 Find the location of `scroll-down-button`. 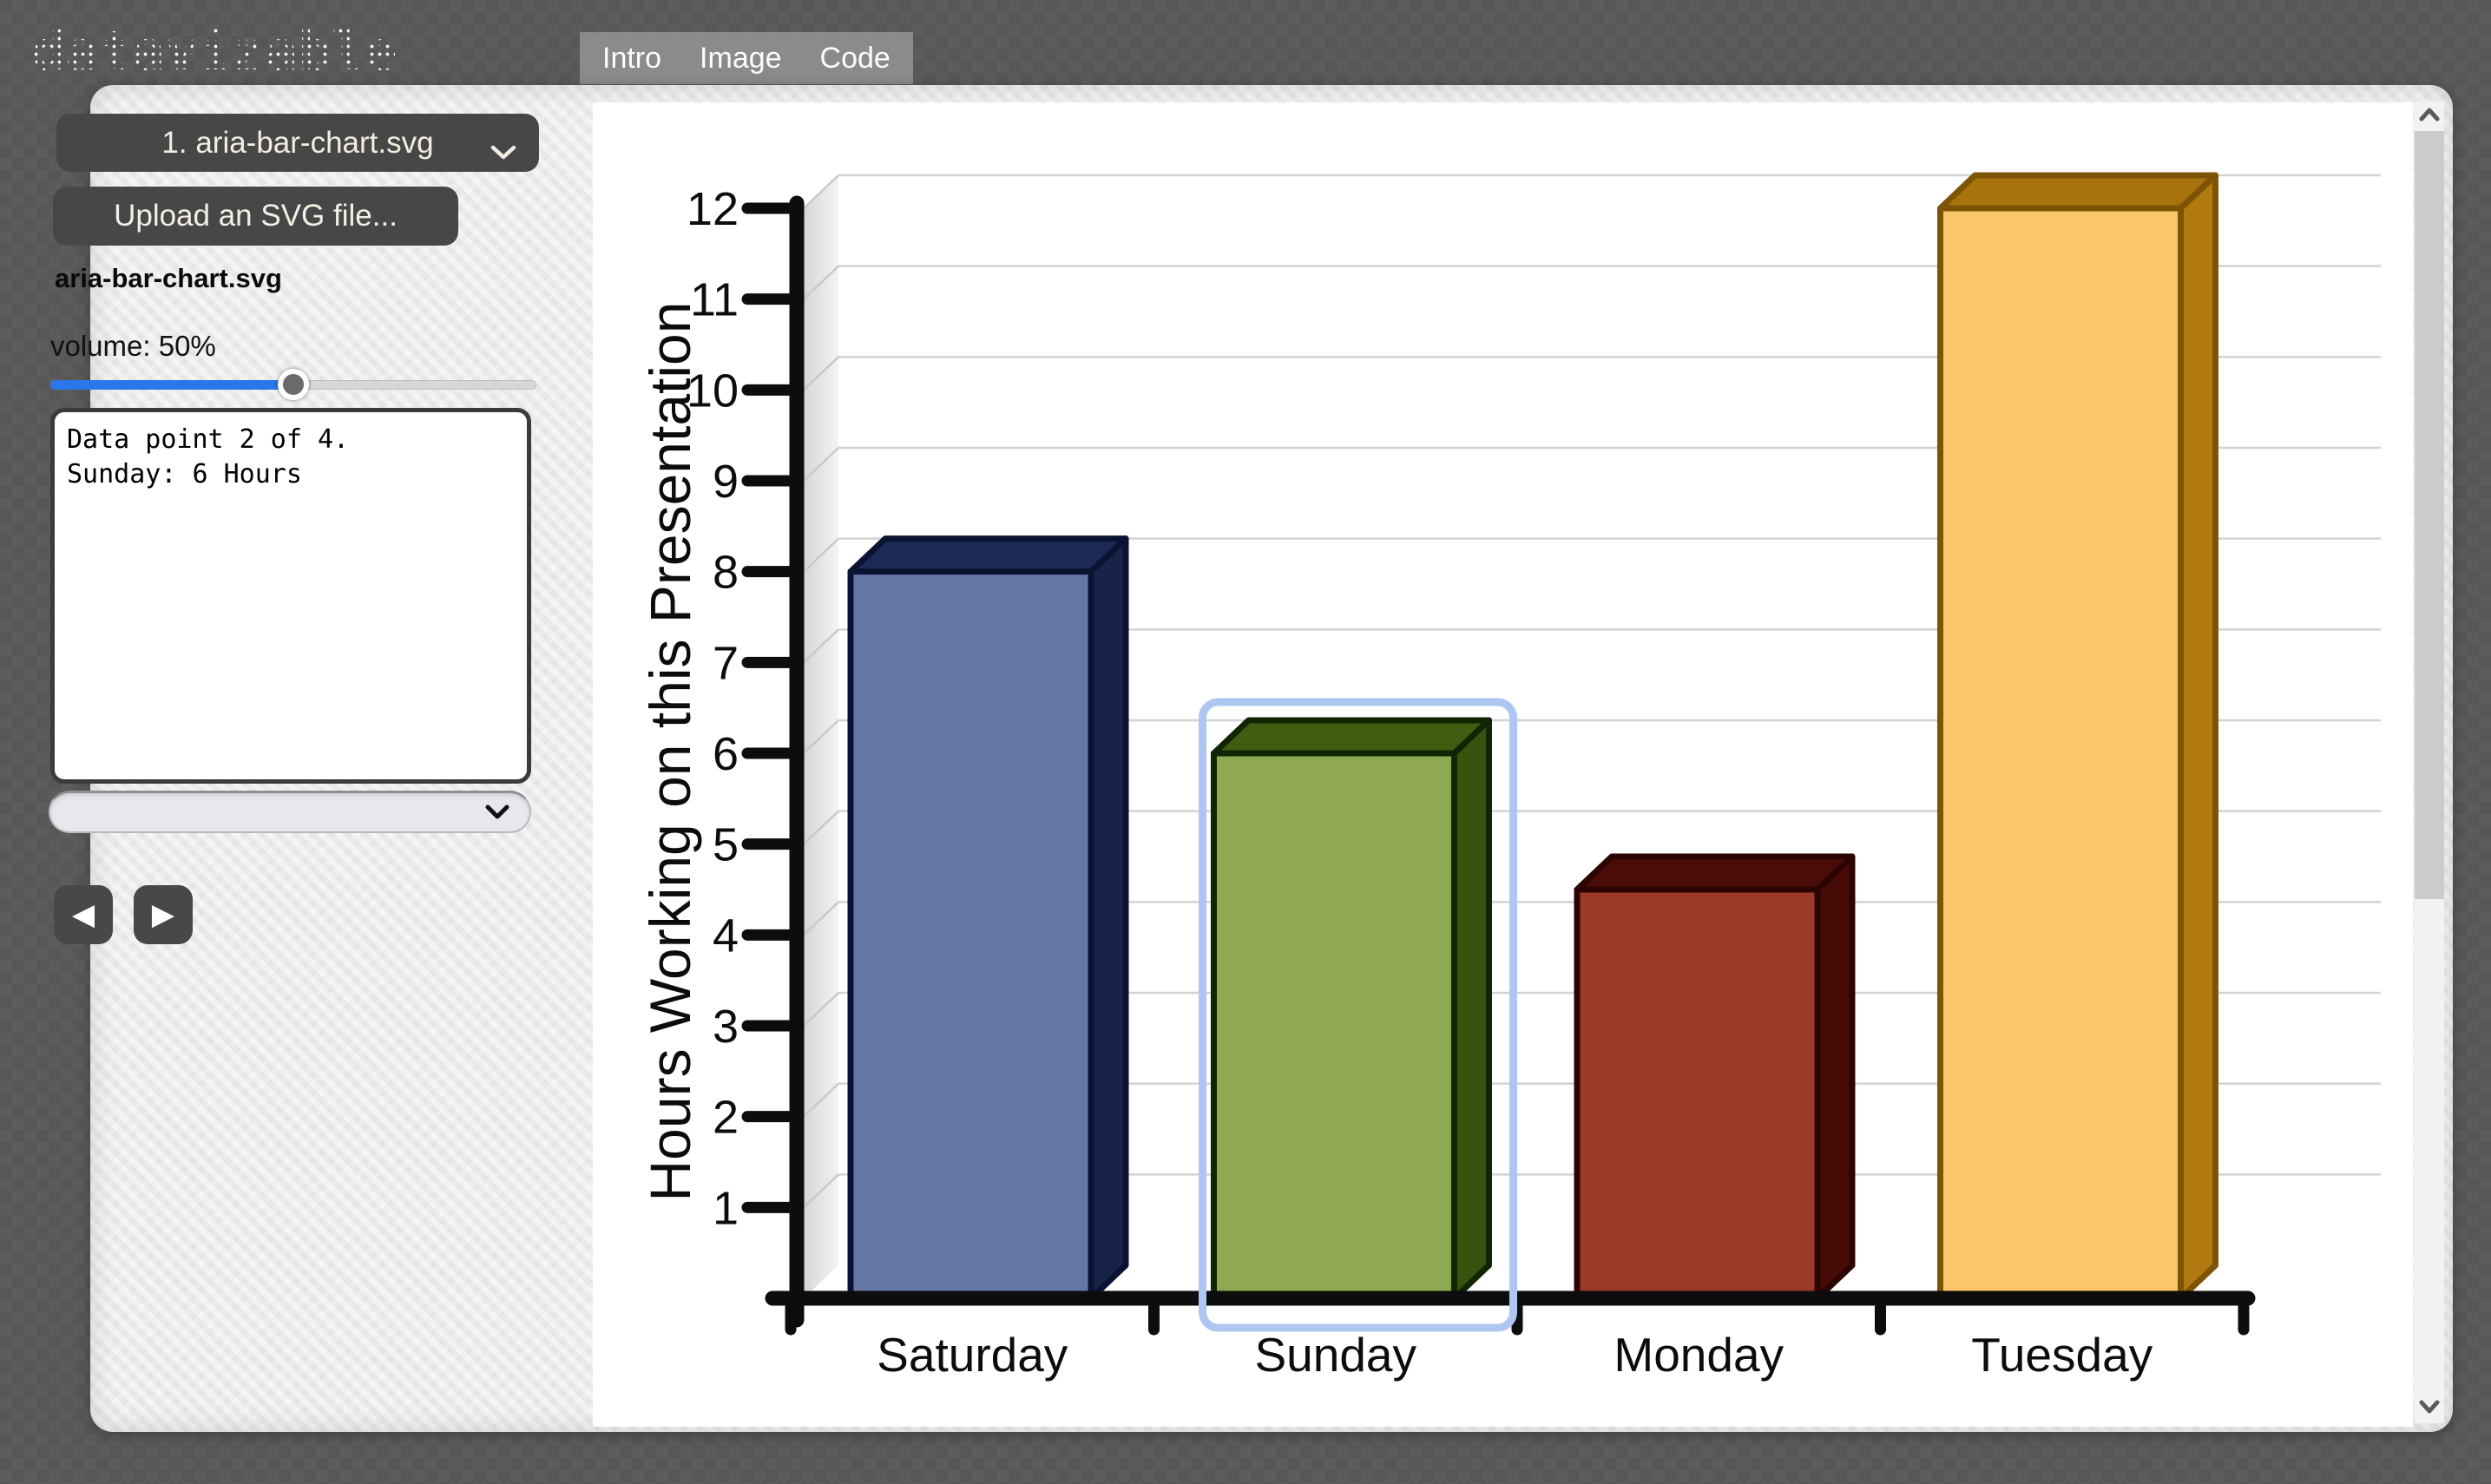

scroll-down-button is located at coordinates (2429, 1408).